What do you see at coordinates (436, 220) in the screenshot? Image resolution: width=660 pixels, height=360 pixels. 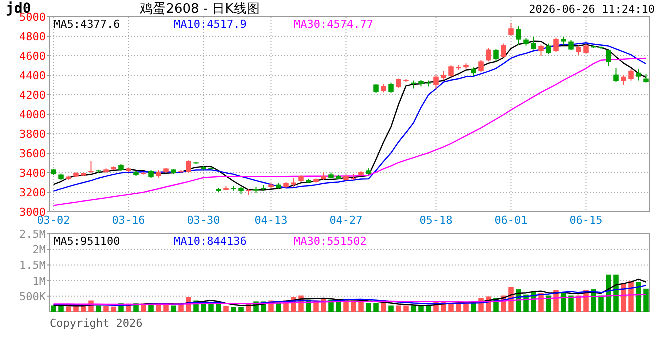 I see `x-tick-label: 05-18` at bounding box center [436, 220].